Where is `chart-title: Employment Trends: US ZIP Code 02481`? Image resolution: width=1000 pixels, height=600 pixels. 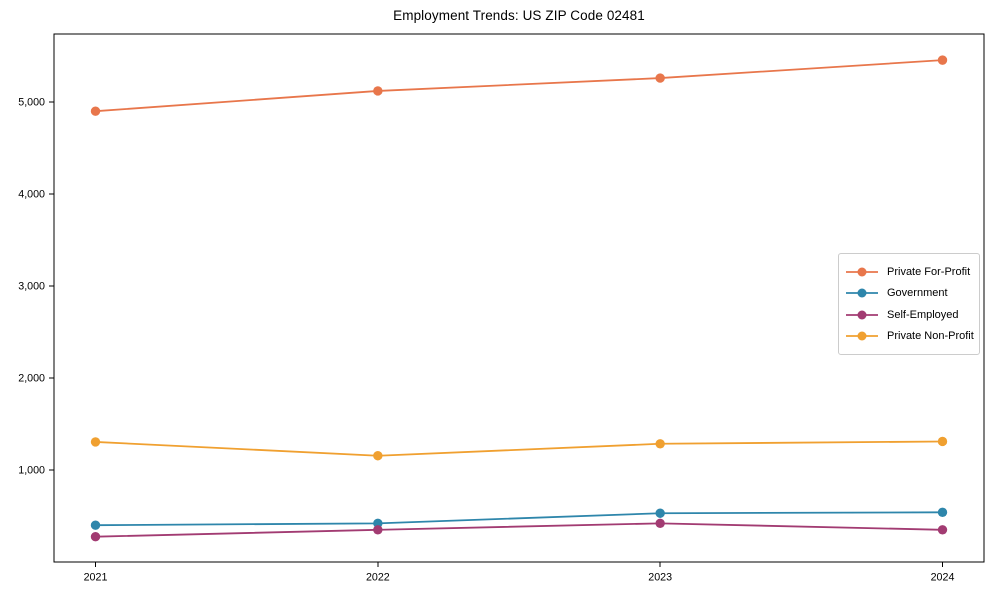
chart-title: Employment Trends: US ZIP Code 02481 is located at coordinates (519, 15).